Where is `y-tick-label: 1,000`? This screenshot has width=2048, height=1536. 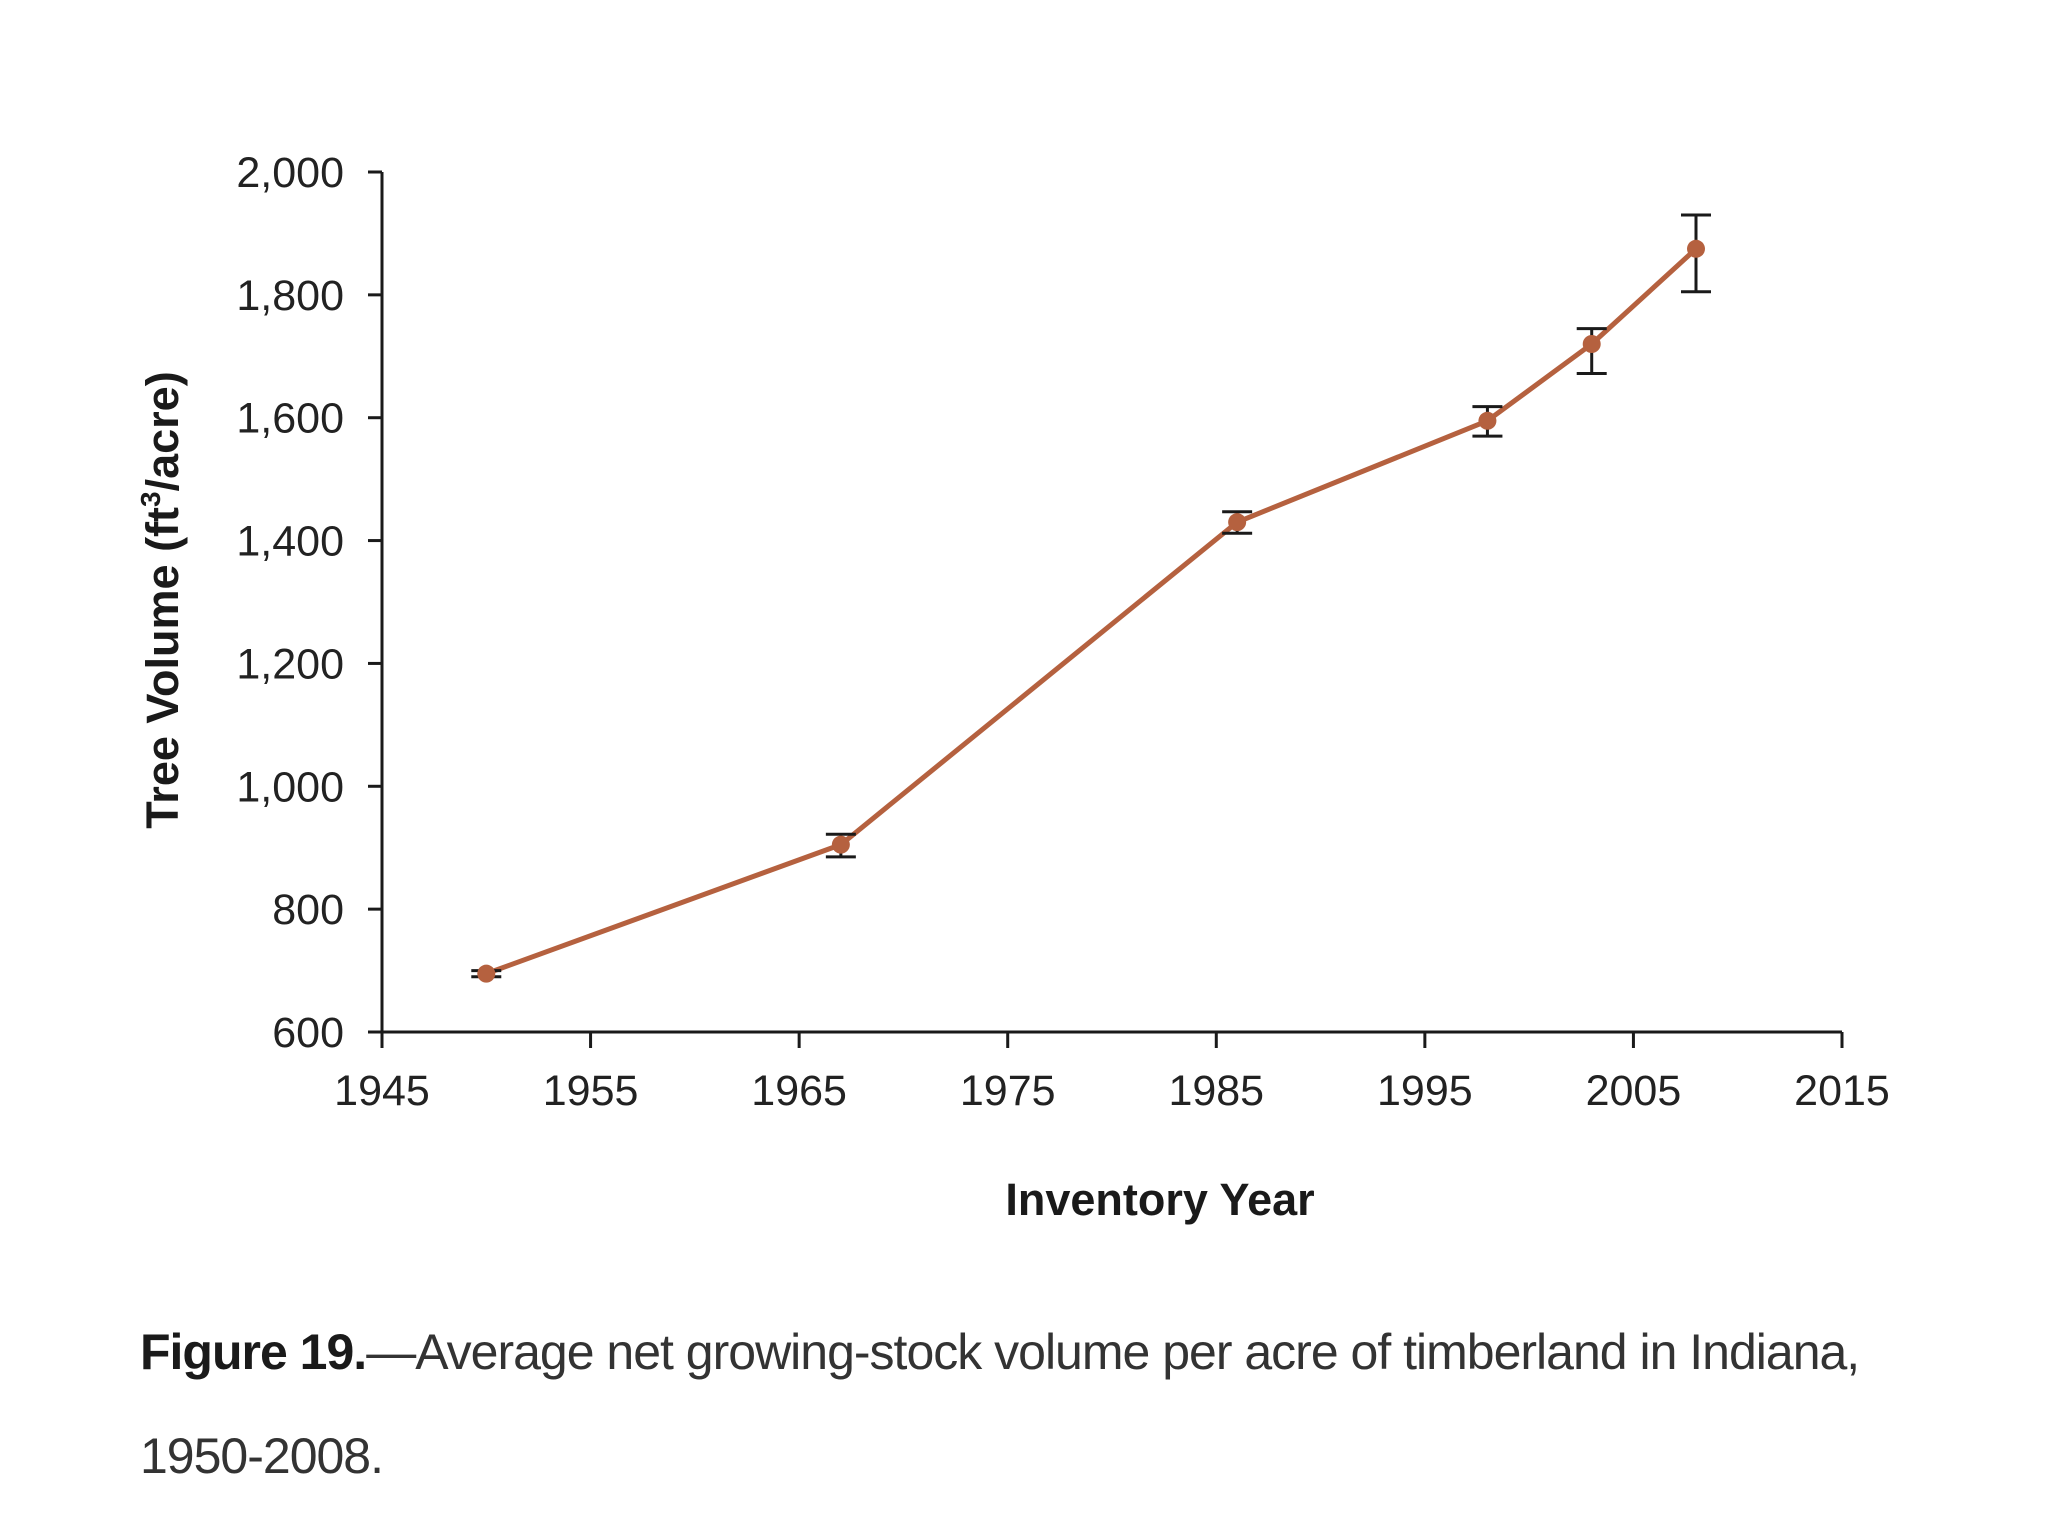
y-tick-label: 1,000 is located at coordinates (290, 787).